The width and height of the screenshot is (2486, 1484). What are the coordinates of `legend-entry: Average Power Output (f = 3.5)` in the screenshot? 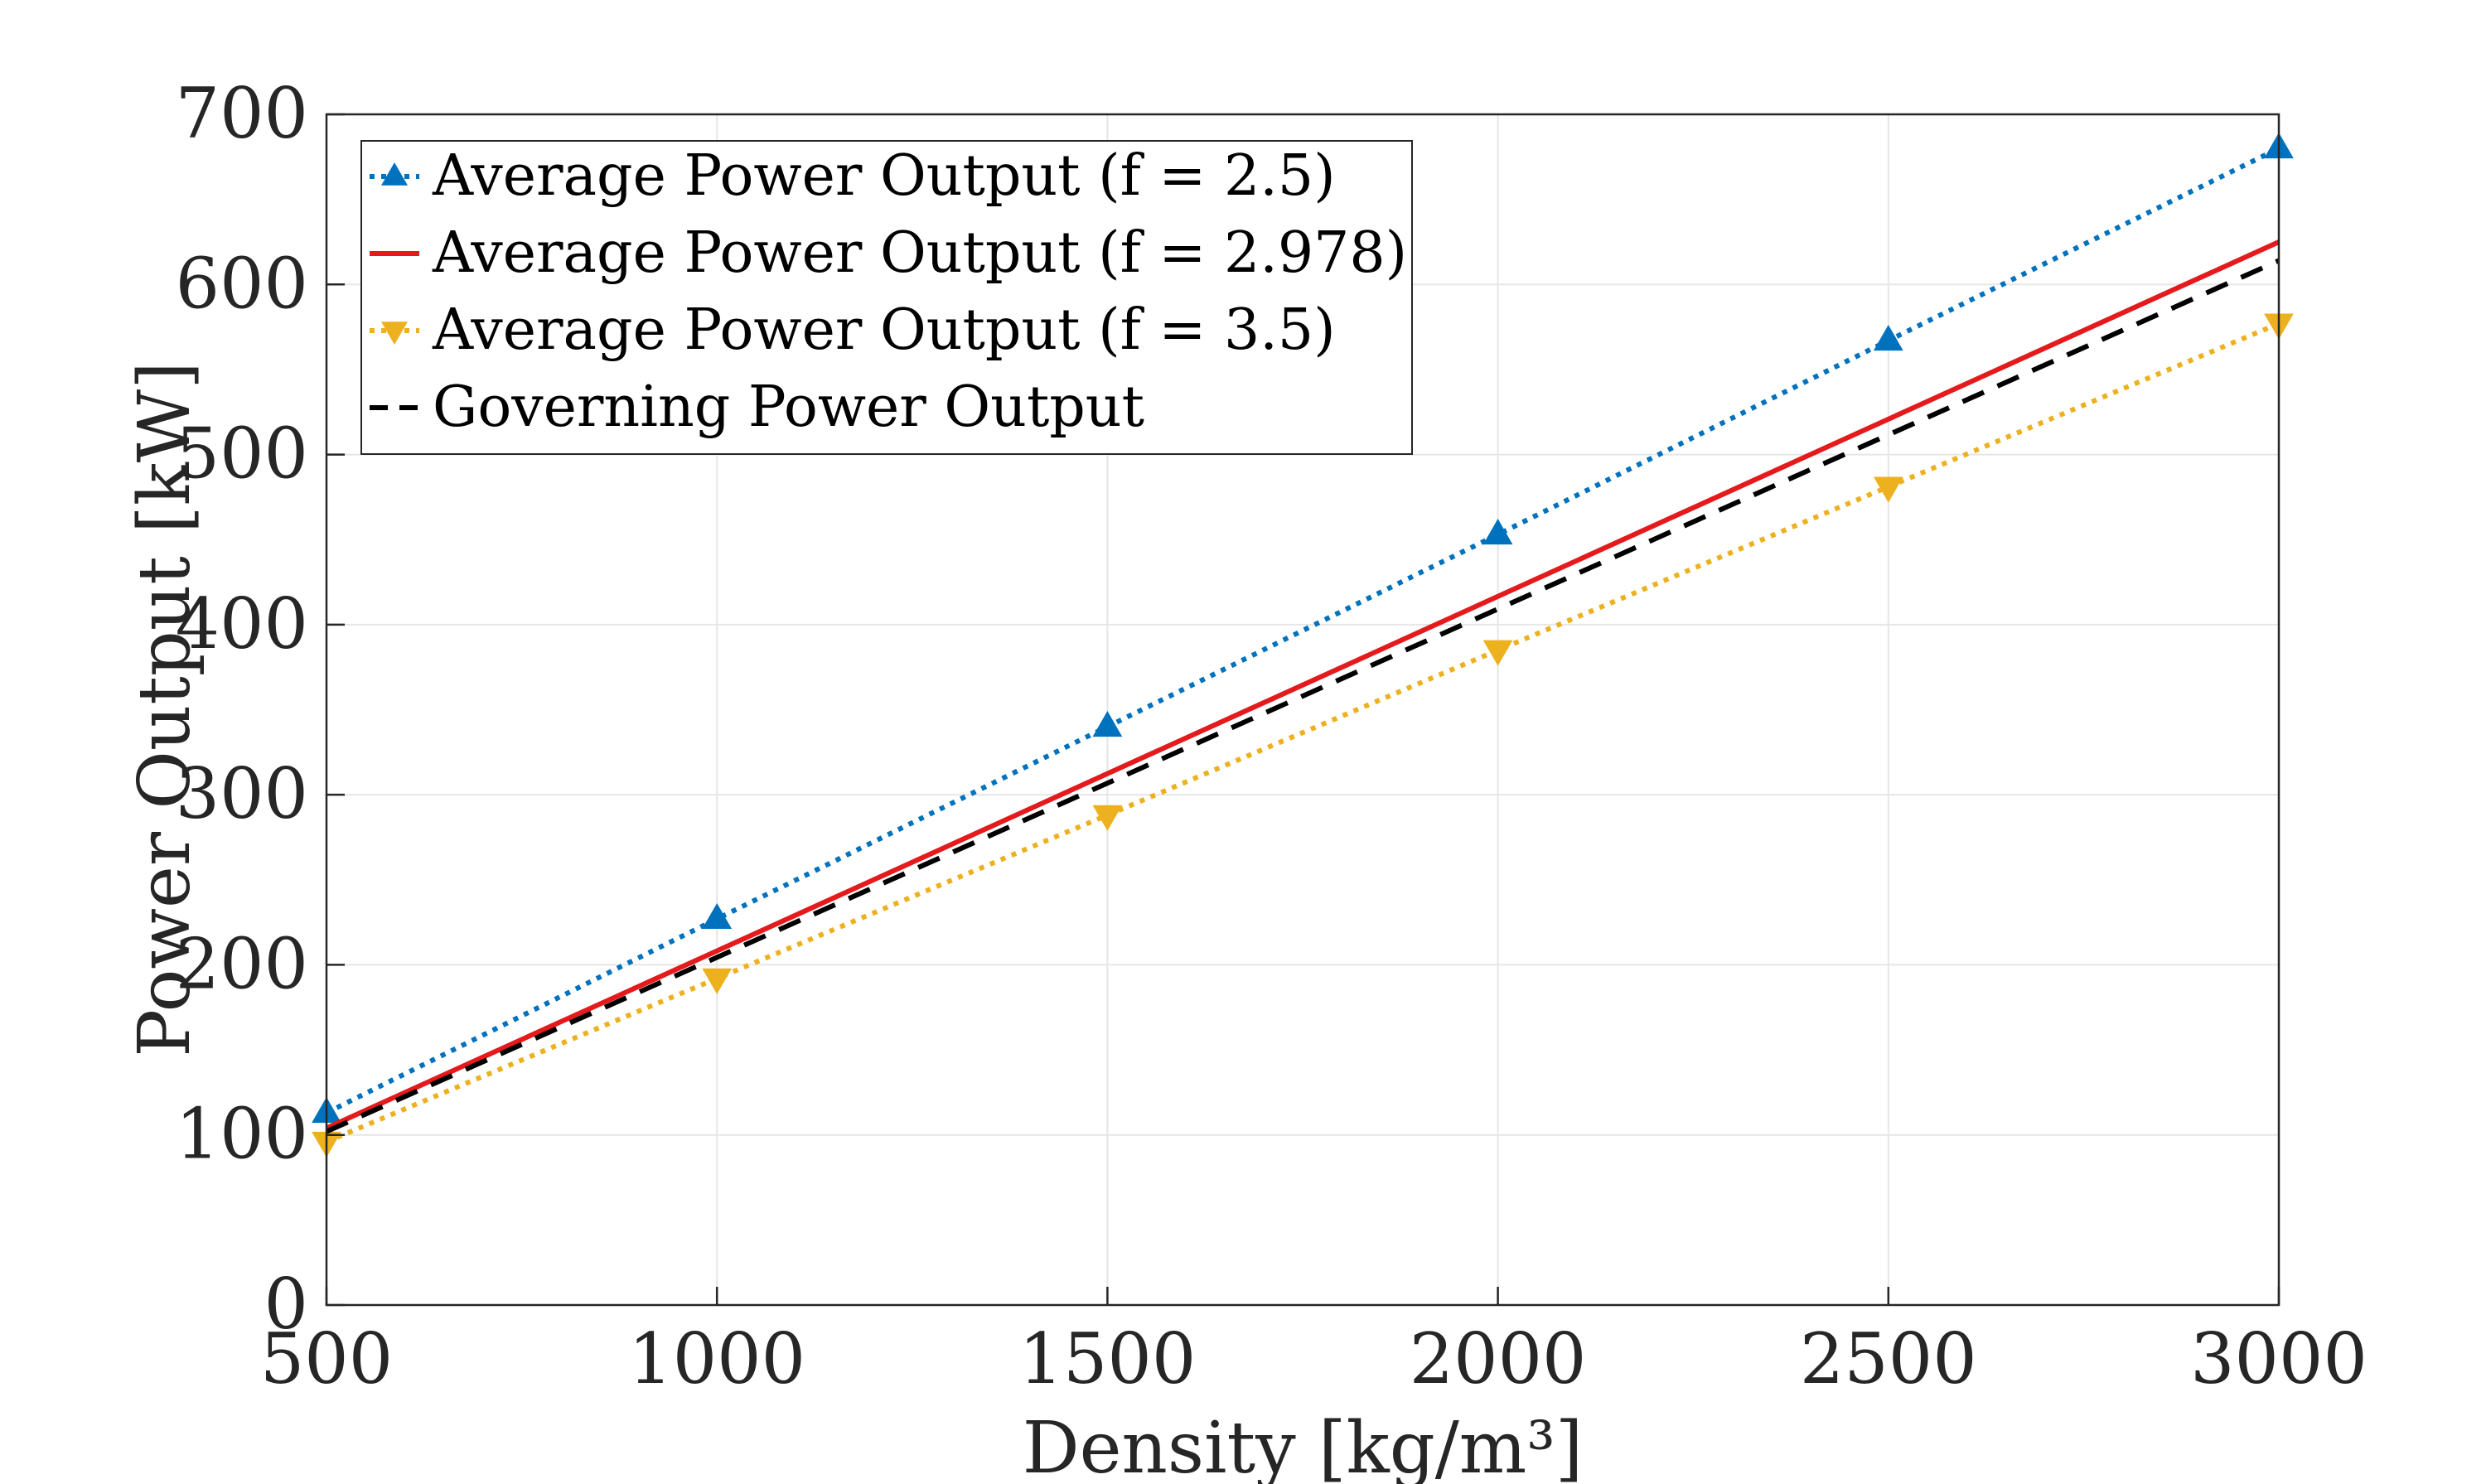 It's located at (853, 330).